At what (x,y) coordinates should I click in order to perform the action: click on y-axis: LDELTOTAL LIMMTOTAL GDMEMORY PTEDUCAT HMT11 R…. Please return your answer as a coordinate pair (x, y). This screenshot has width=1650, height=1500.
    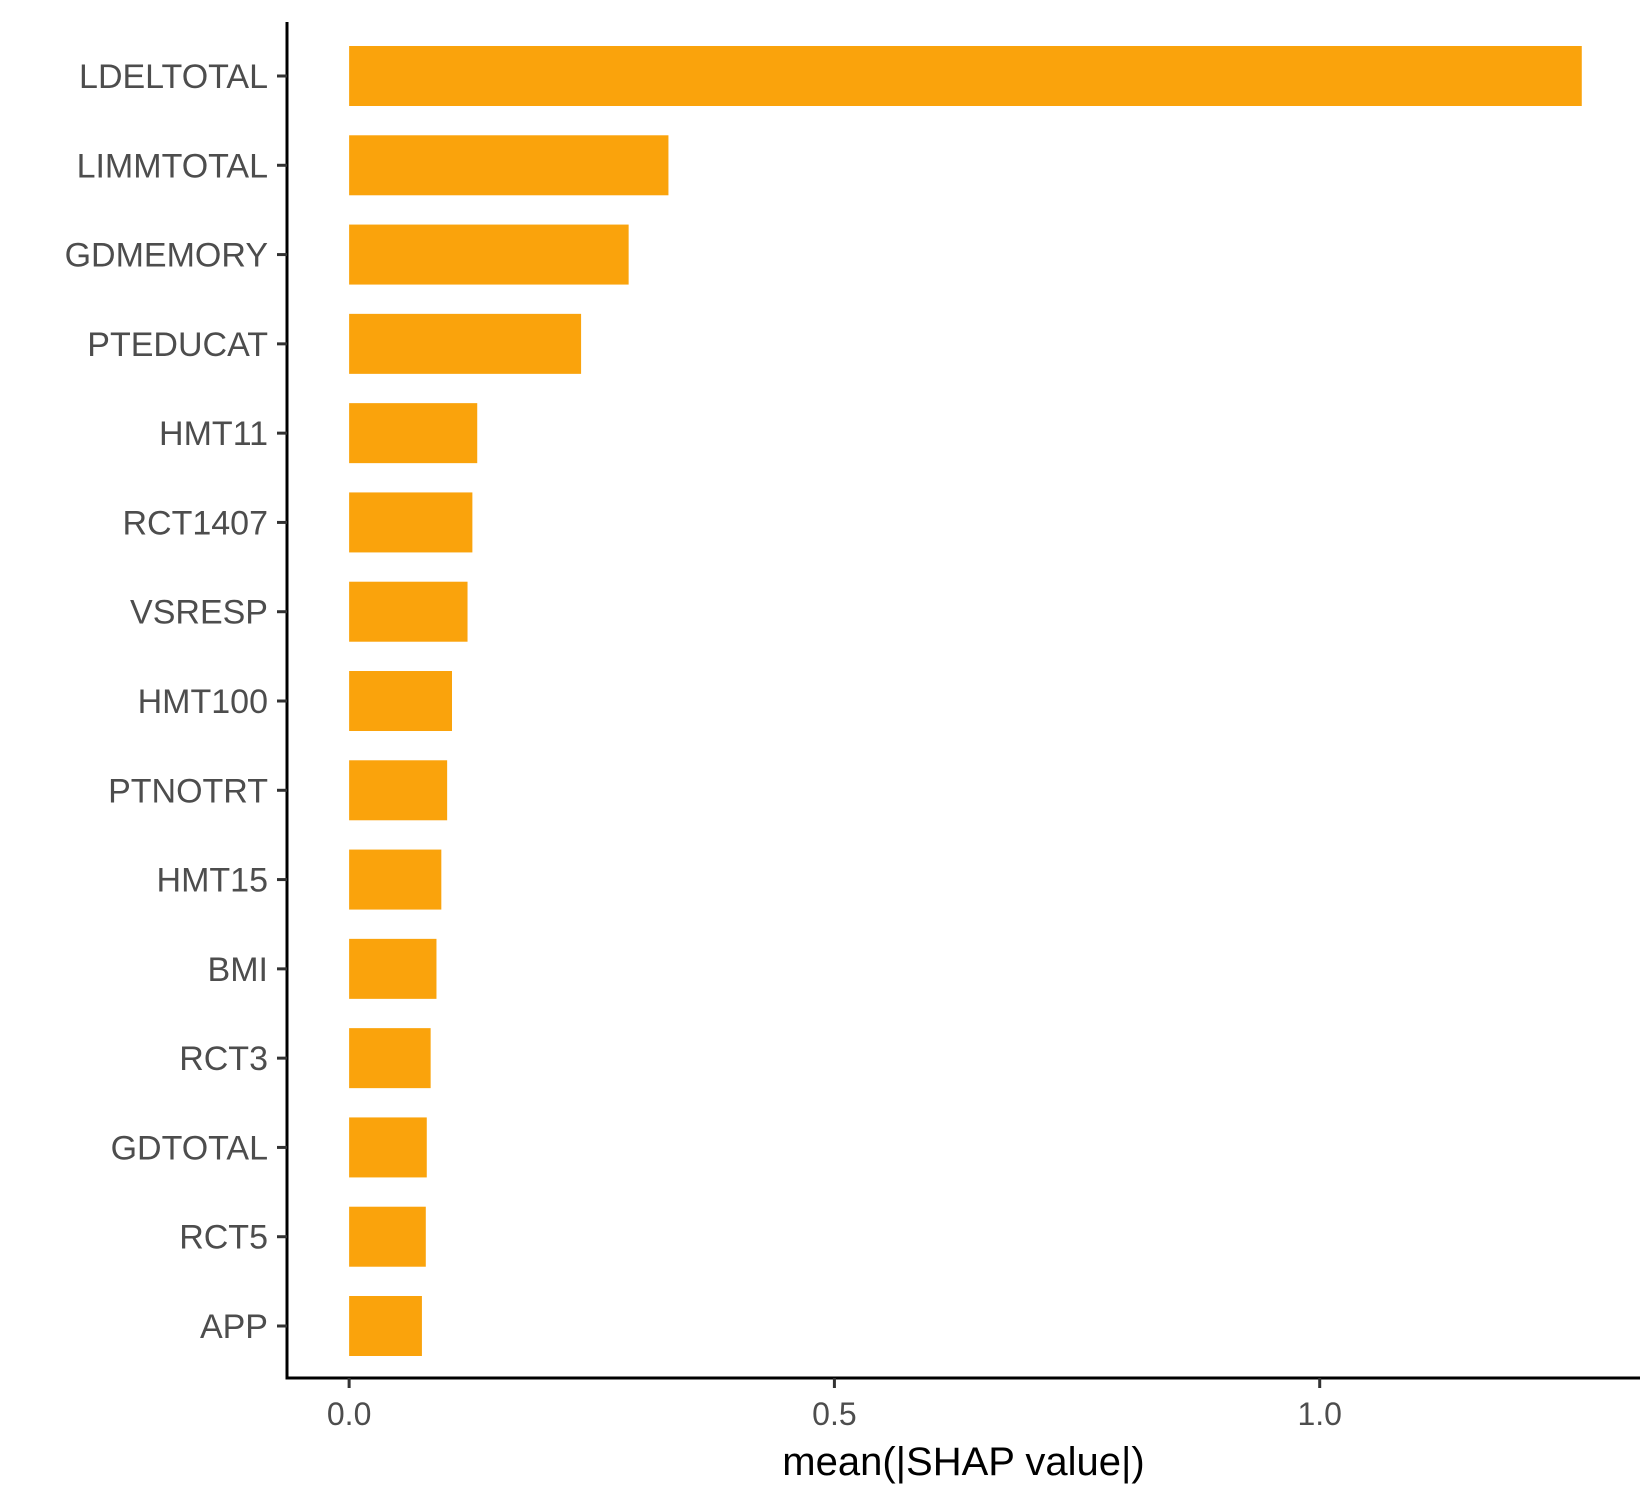
    Looking at the image, I should click on (177, 700).